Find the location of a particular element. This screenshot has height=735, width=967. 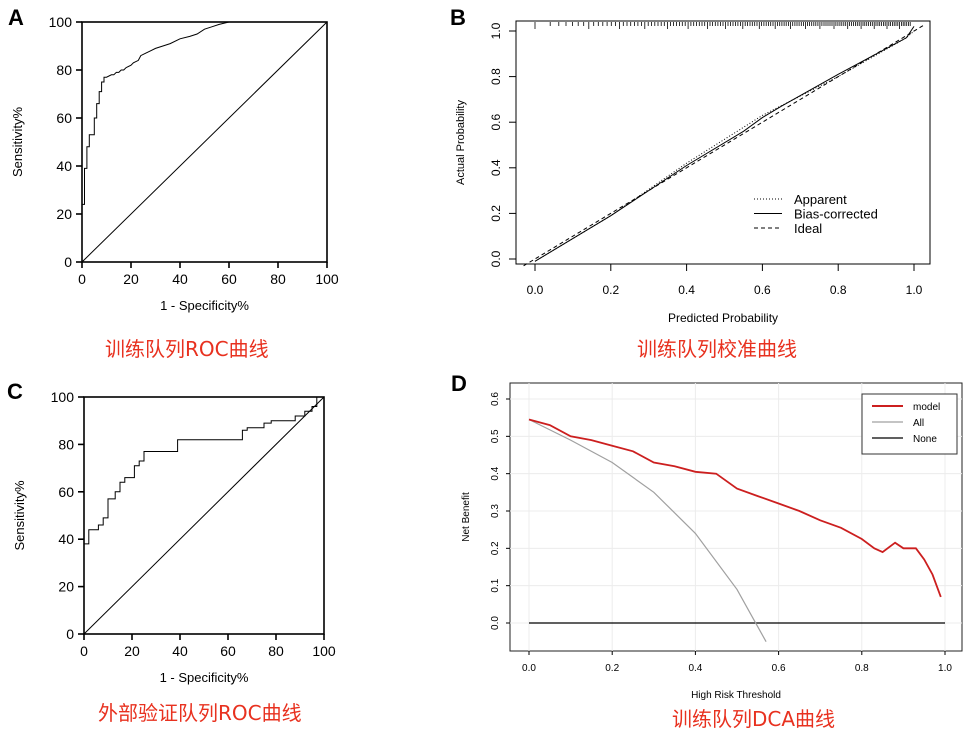

legend-label-0: model is located at coordinates (926, 407).